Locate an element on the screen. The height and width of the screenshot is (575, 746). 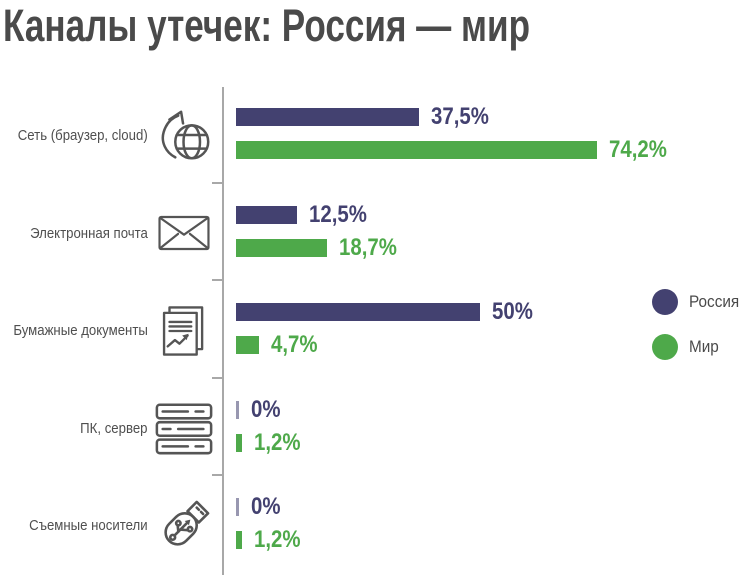
category-cell: Сеть (браузер, cloud) is located at coordinates (74, 135).